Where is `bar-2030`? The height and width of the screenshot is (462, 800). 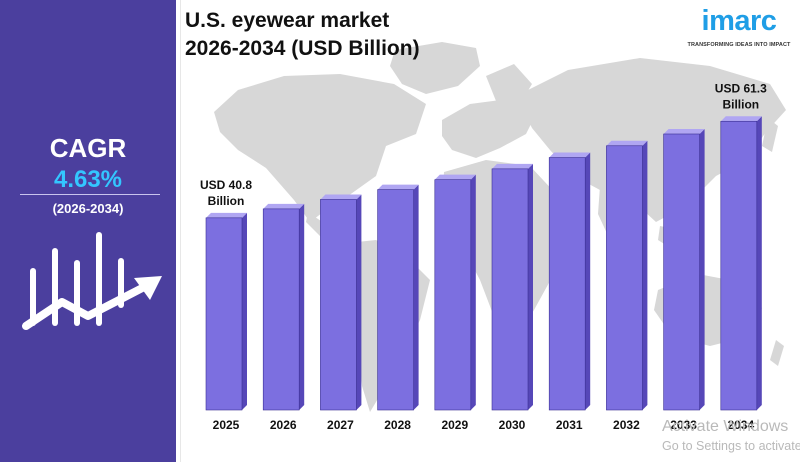
bar-2030 is located at coordinates (512, 287).